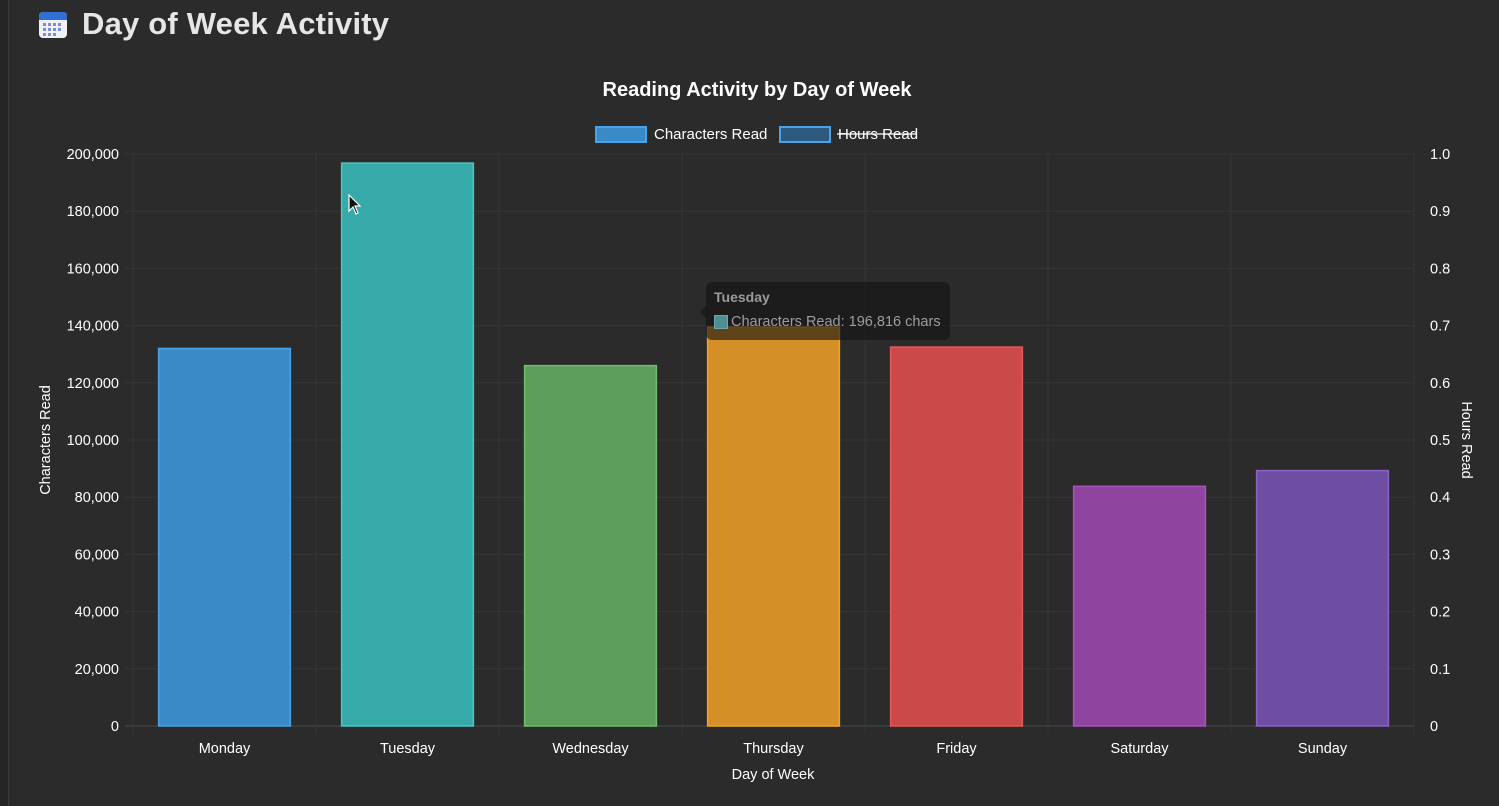 The image size is (1499, 806). Describe the element at coordinates (115, 727) in the screenshot. I see `y-tick-label: 0` at that location.